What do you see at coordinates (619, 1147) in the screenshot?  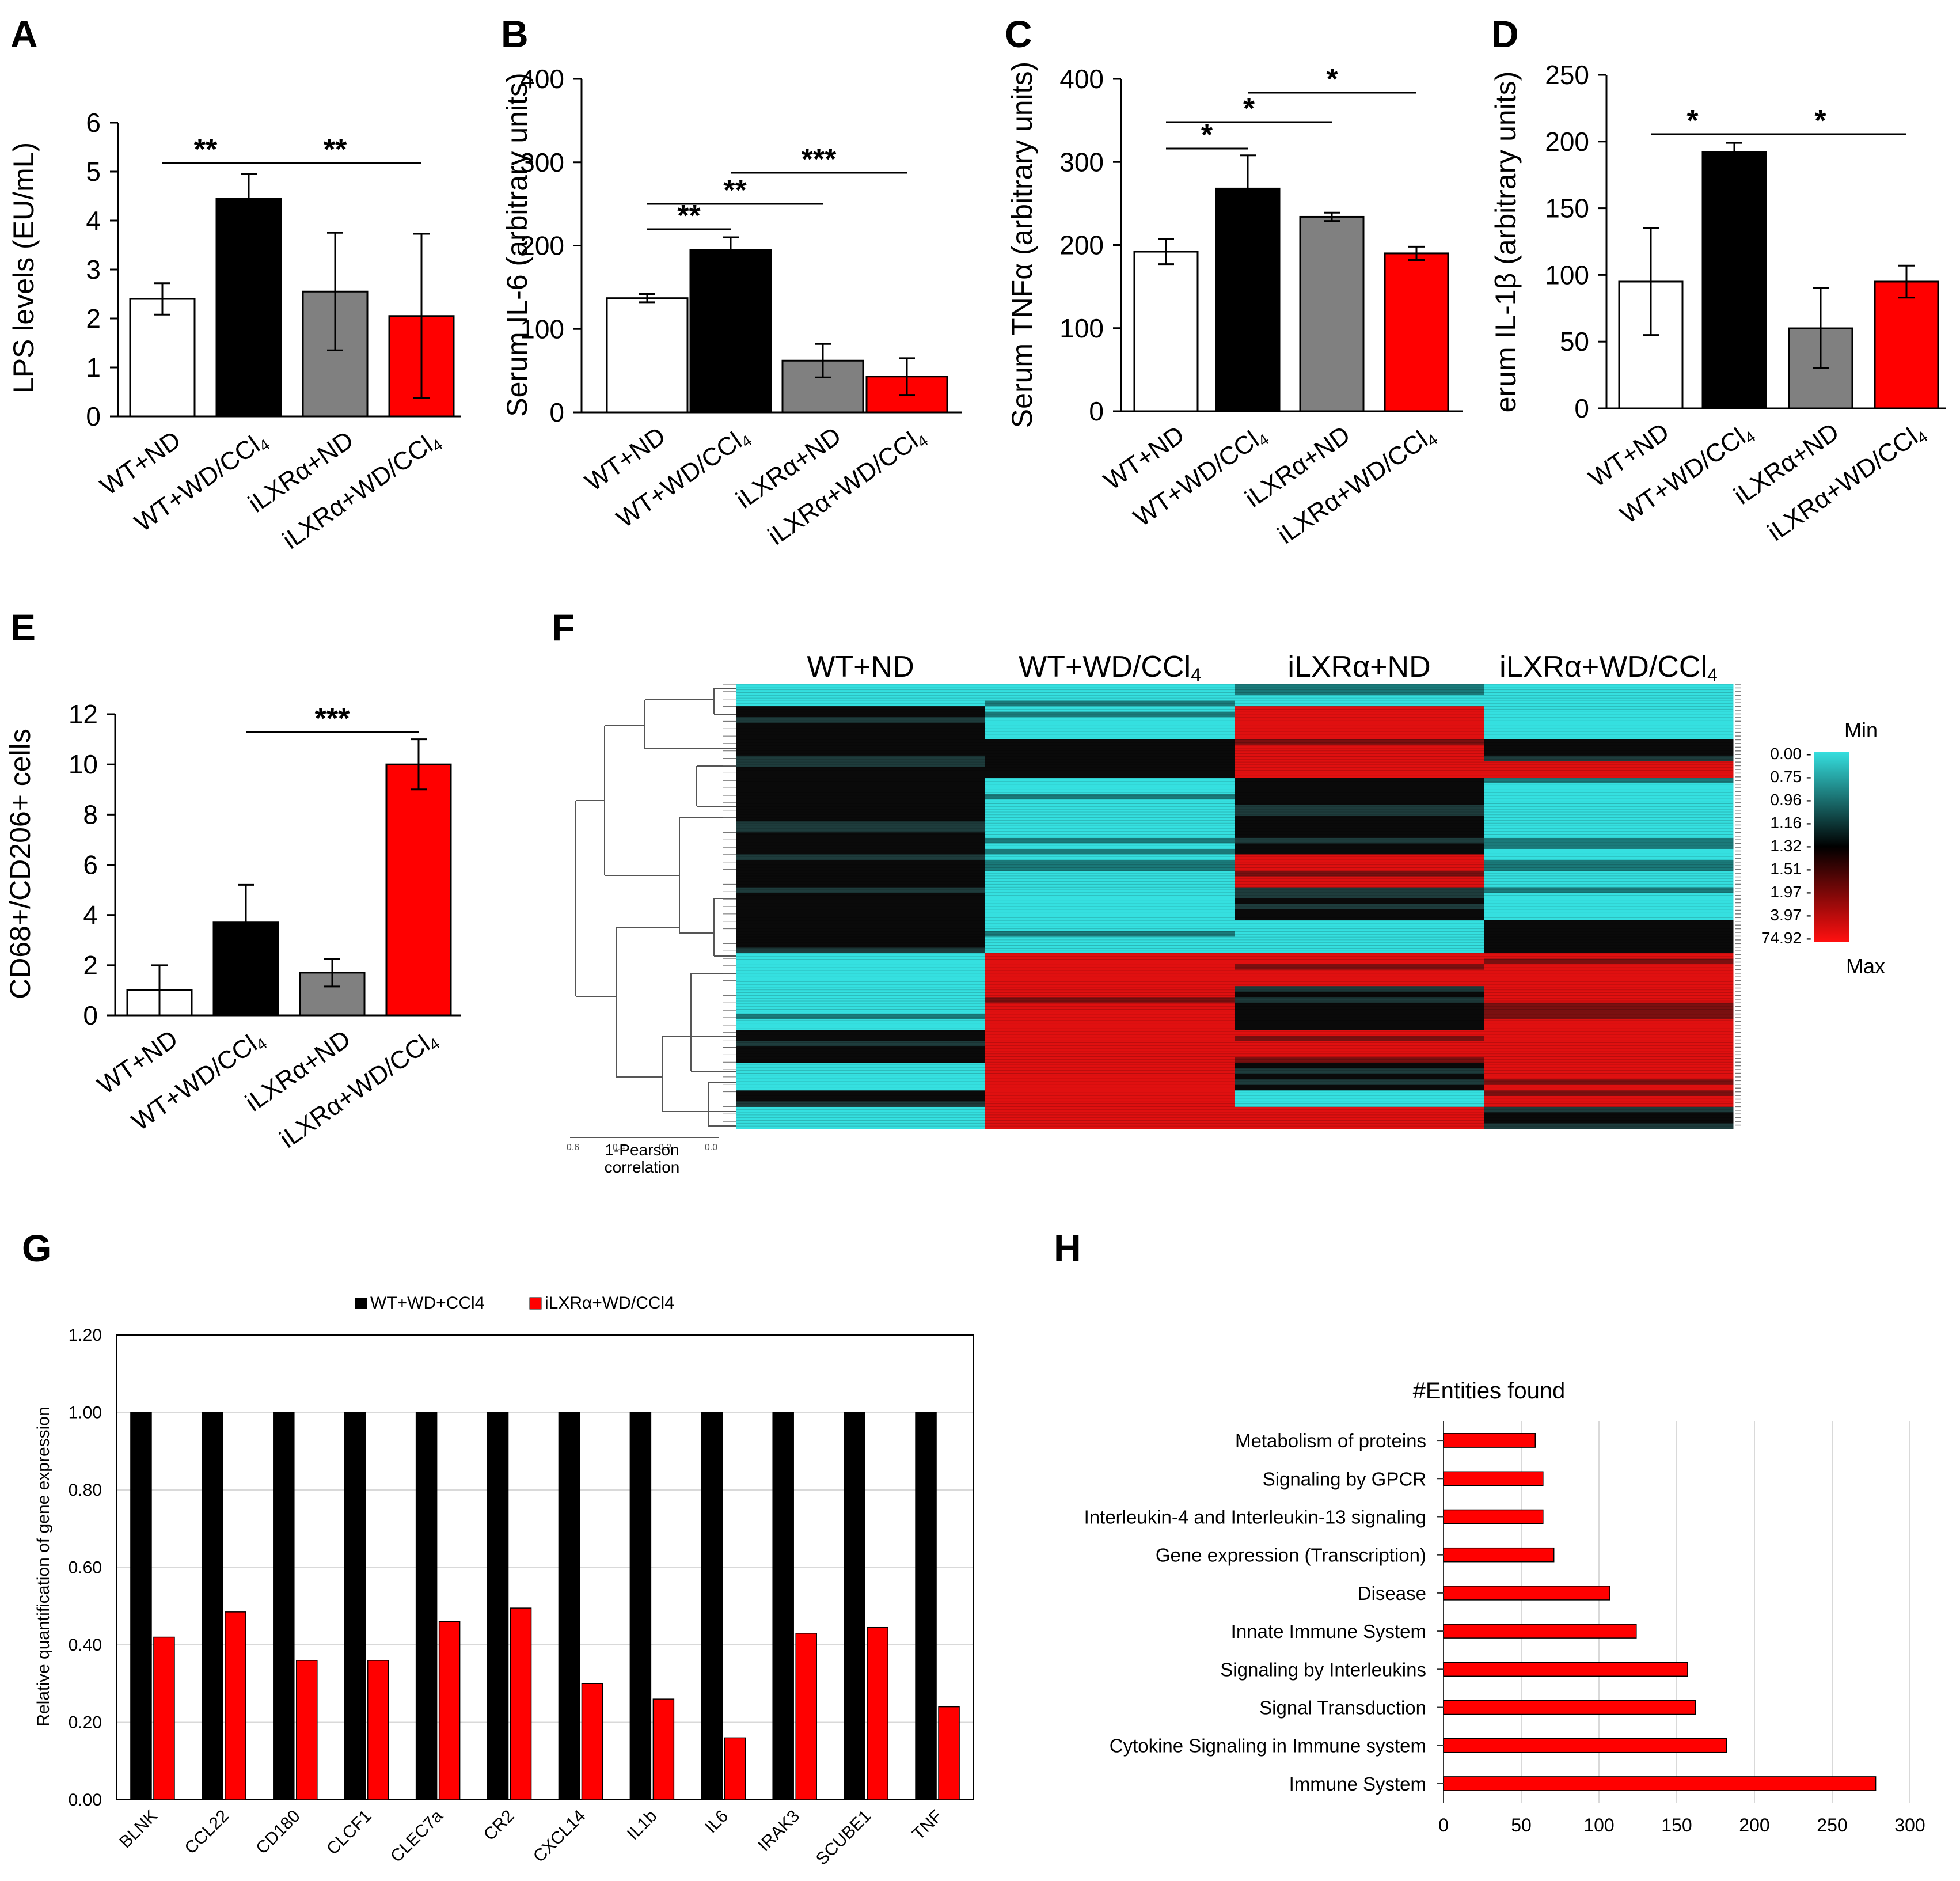 I see `dendrogram-scale-tick: 0.4` at bounding box center [619, 1147].